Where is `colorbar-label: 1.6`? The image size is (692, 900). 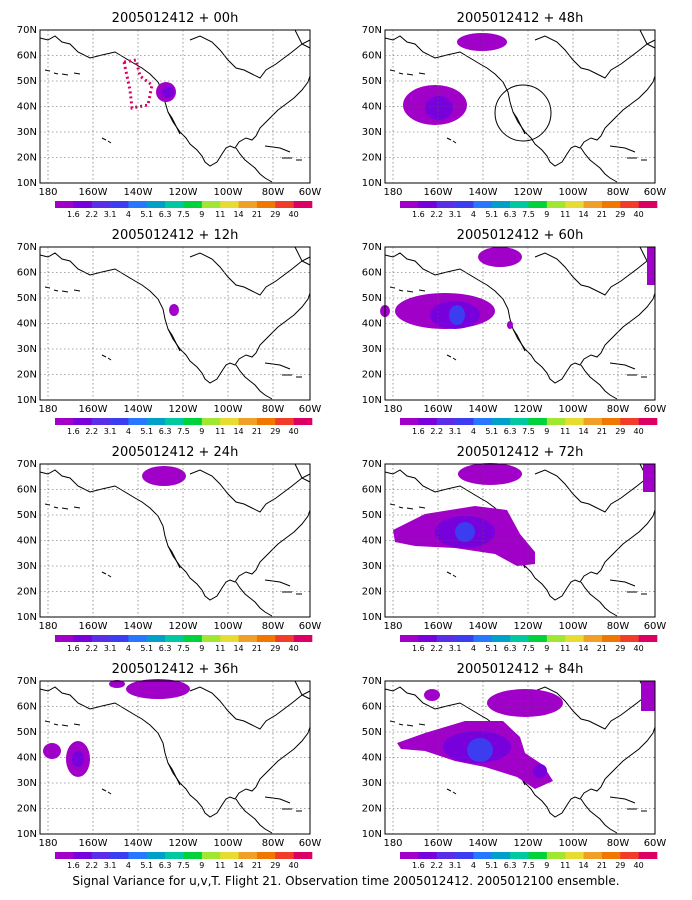
colorbar-label: 1.6 is located at coordinates (73, 431).